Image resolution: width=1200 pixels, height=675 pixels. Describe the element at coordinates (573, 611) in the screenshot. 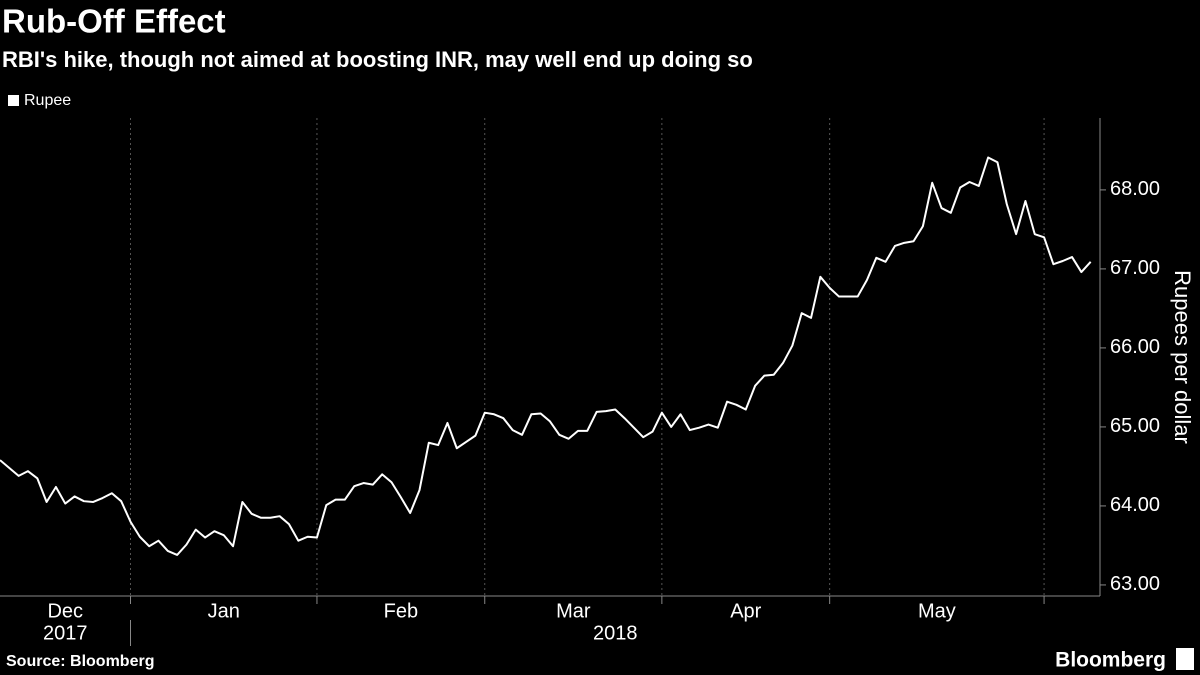

I see `x-tick-label: Mar` at that location.